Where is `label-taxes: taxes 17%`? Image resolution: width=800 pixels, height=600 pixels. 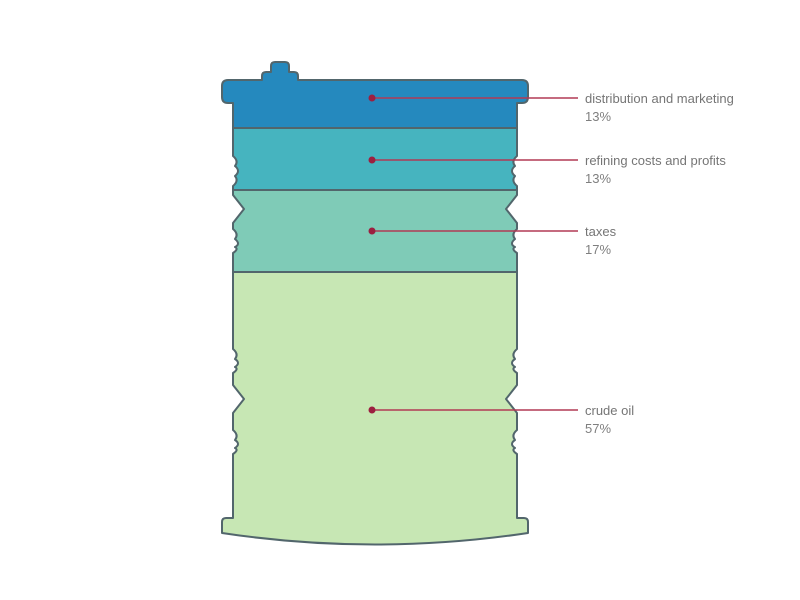 label-taxes: taxes 17% is located at coordinates (600, 241).